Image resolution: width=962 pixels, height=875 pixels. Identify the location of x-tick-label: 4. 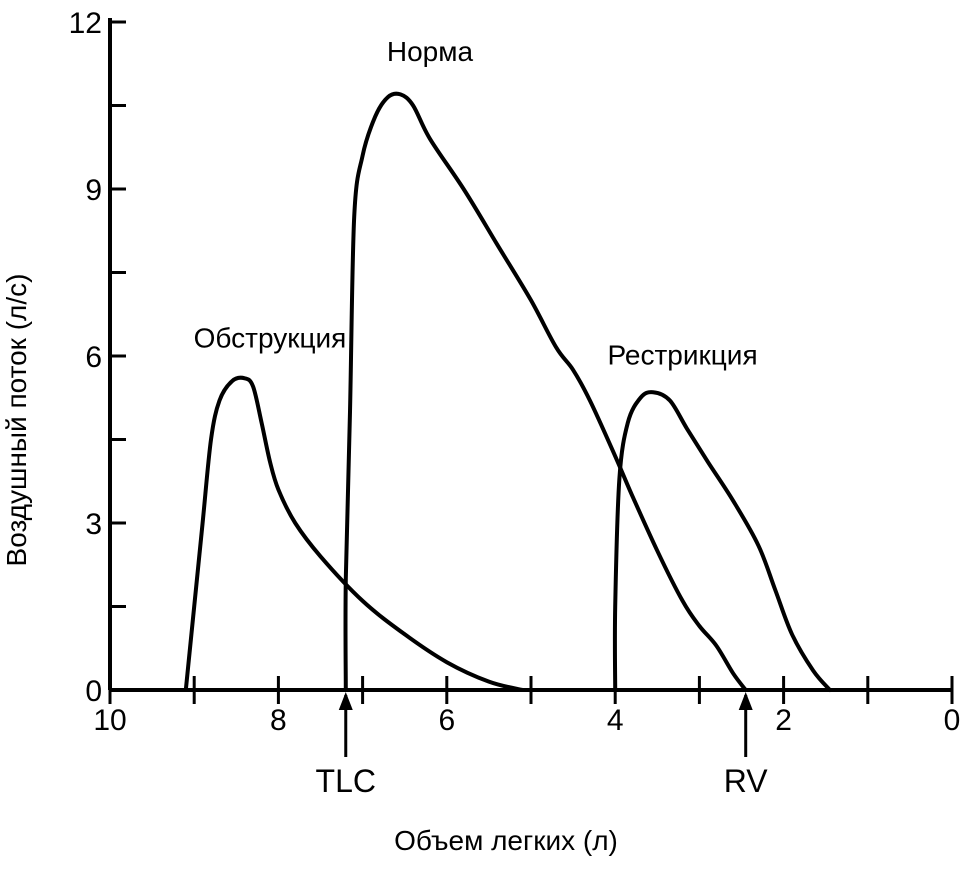
(615, 720).